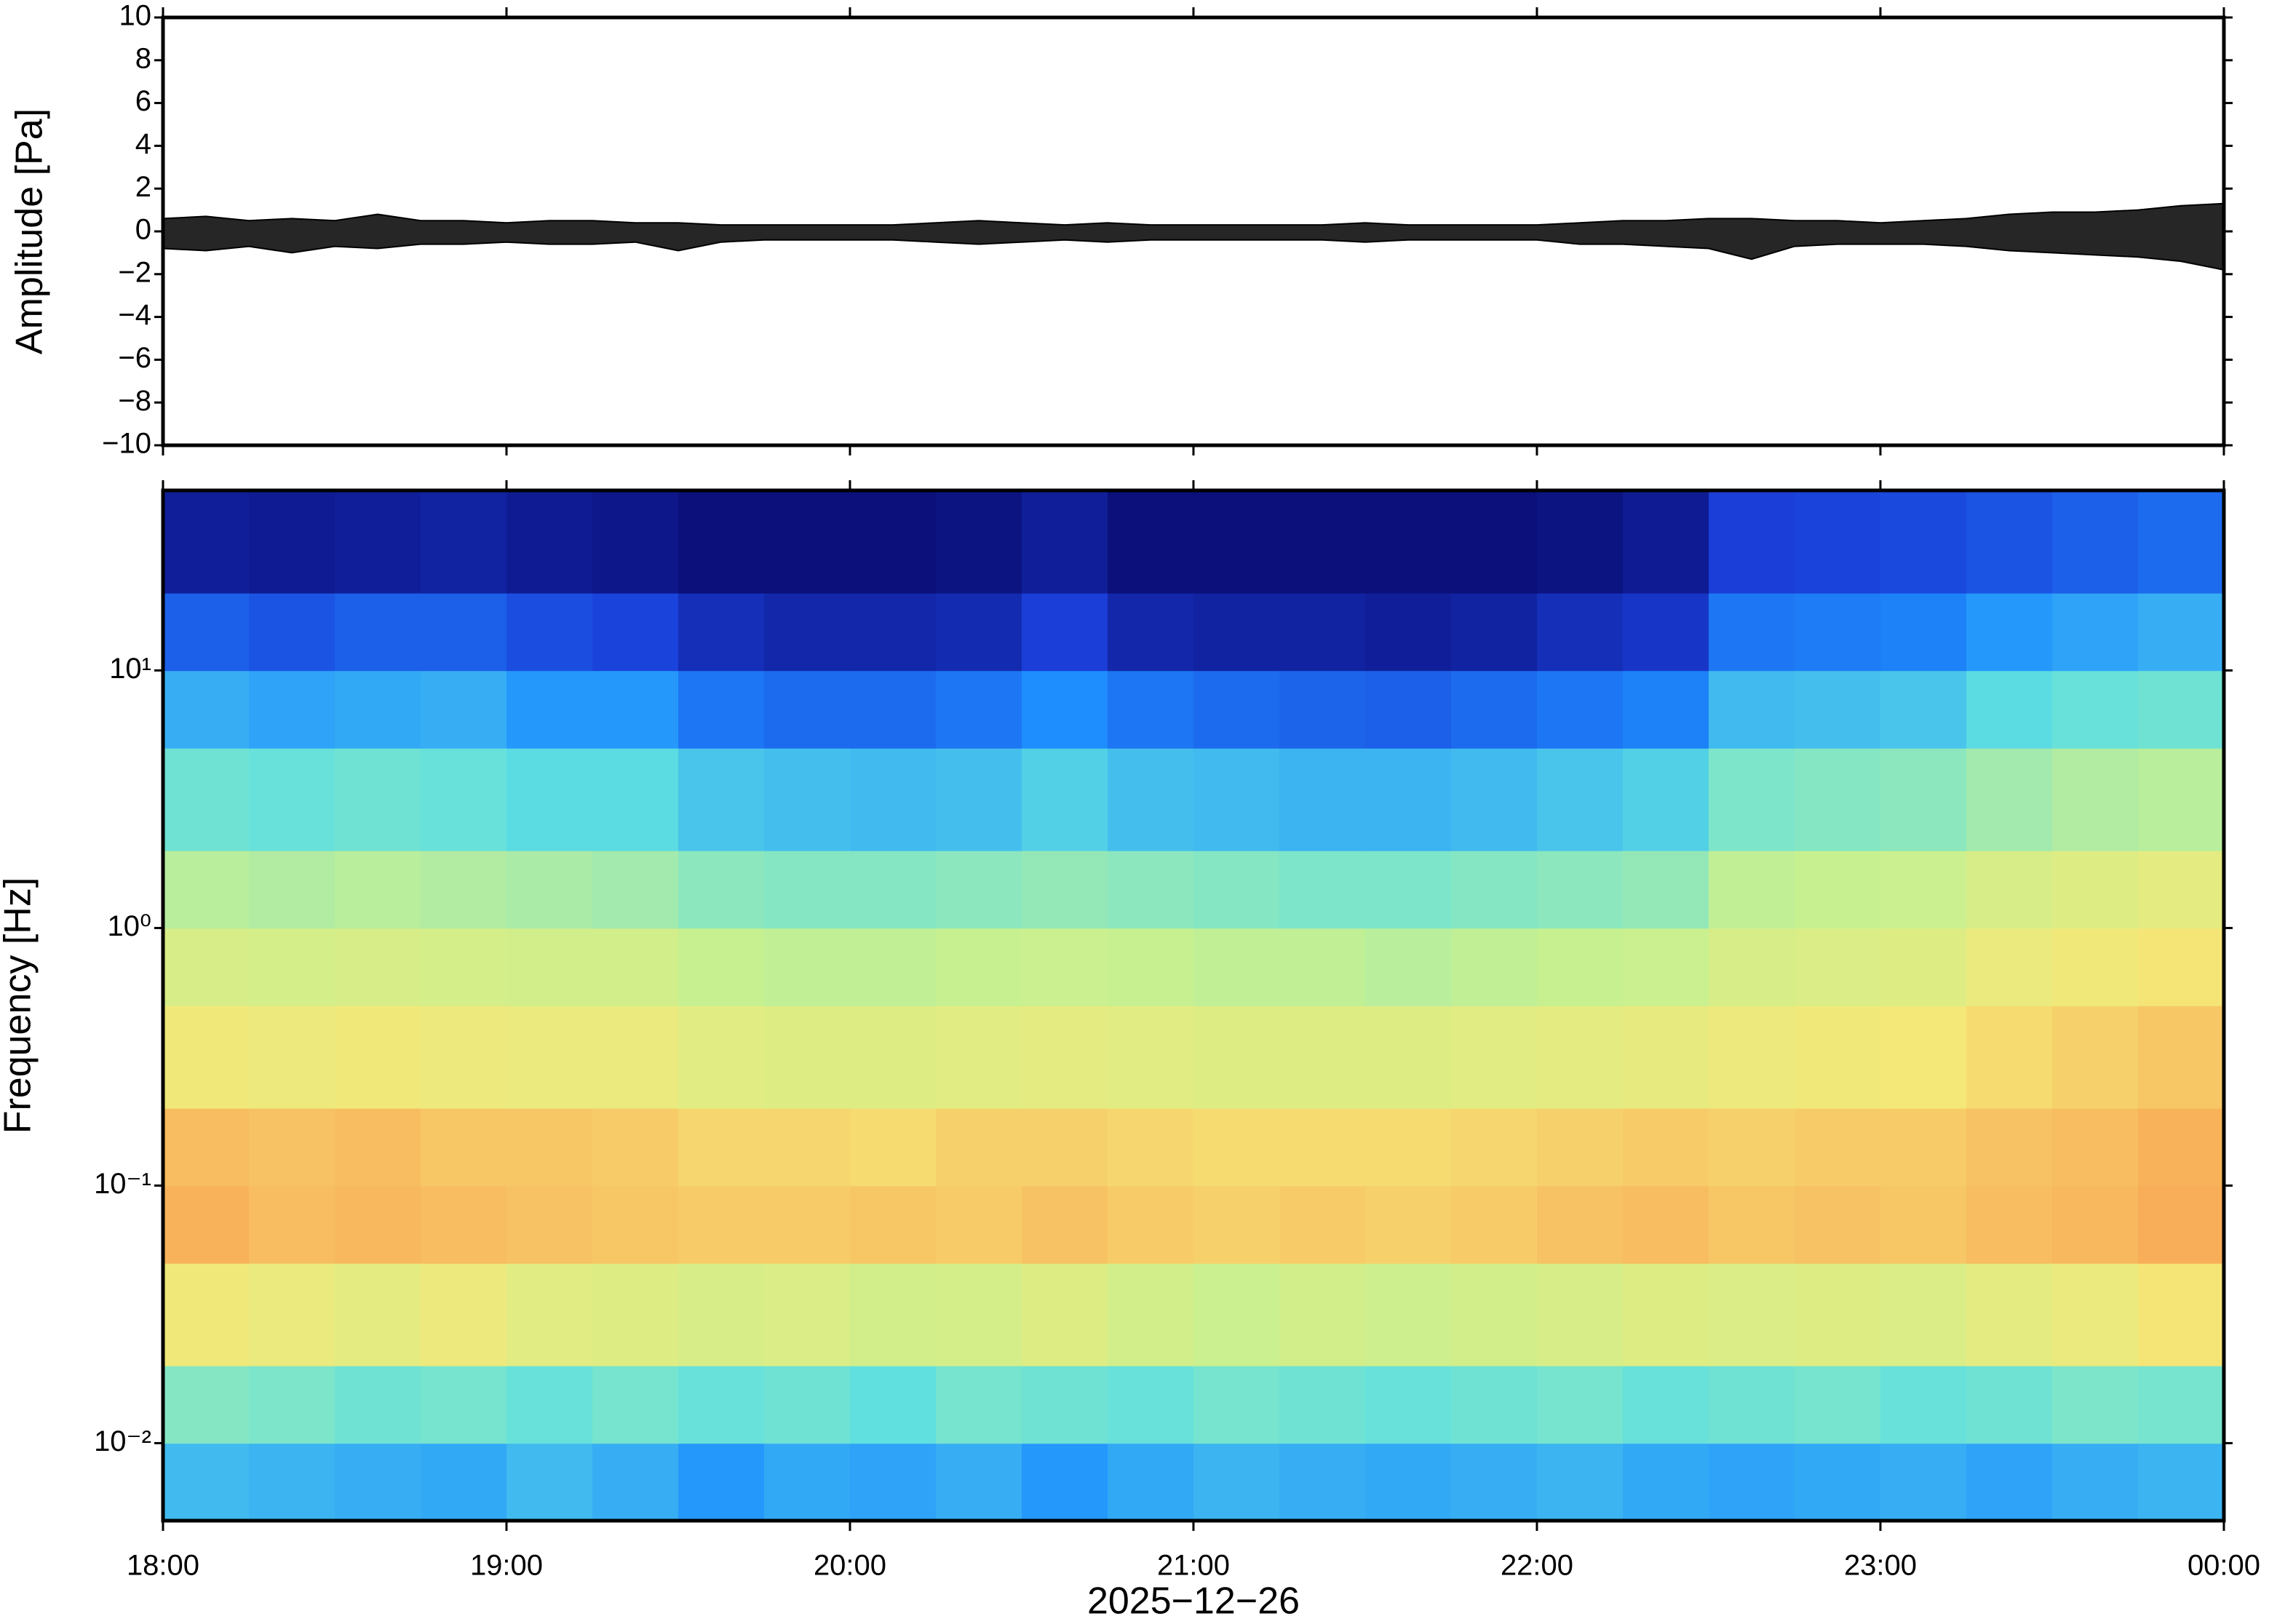 Image resolution: width=2269 pixels, height=1624 pixels. What do you see at coordinates (134, 401) in the screenshot?
I see `y-tick-label: −8` at bounding box center [134, 401].